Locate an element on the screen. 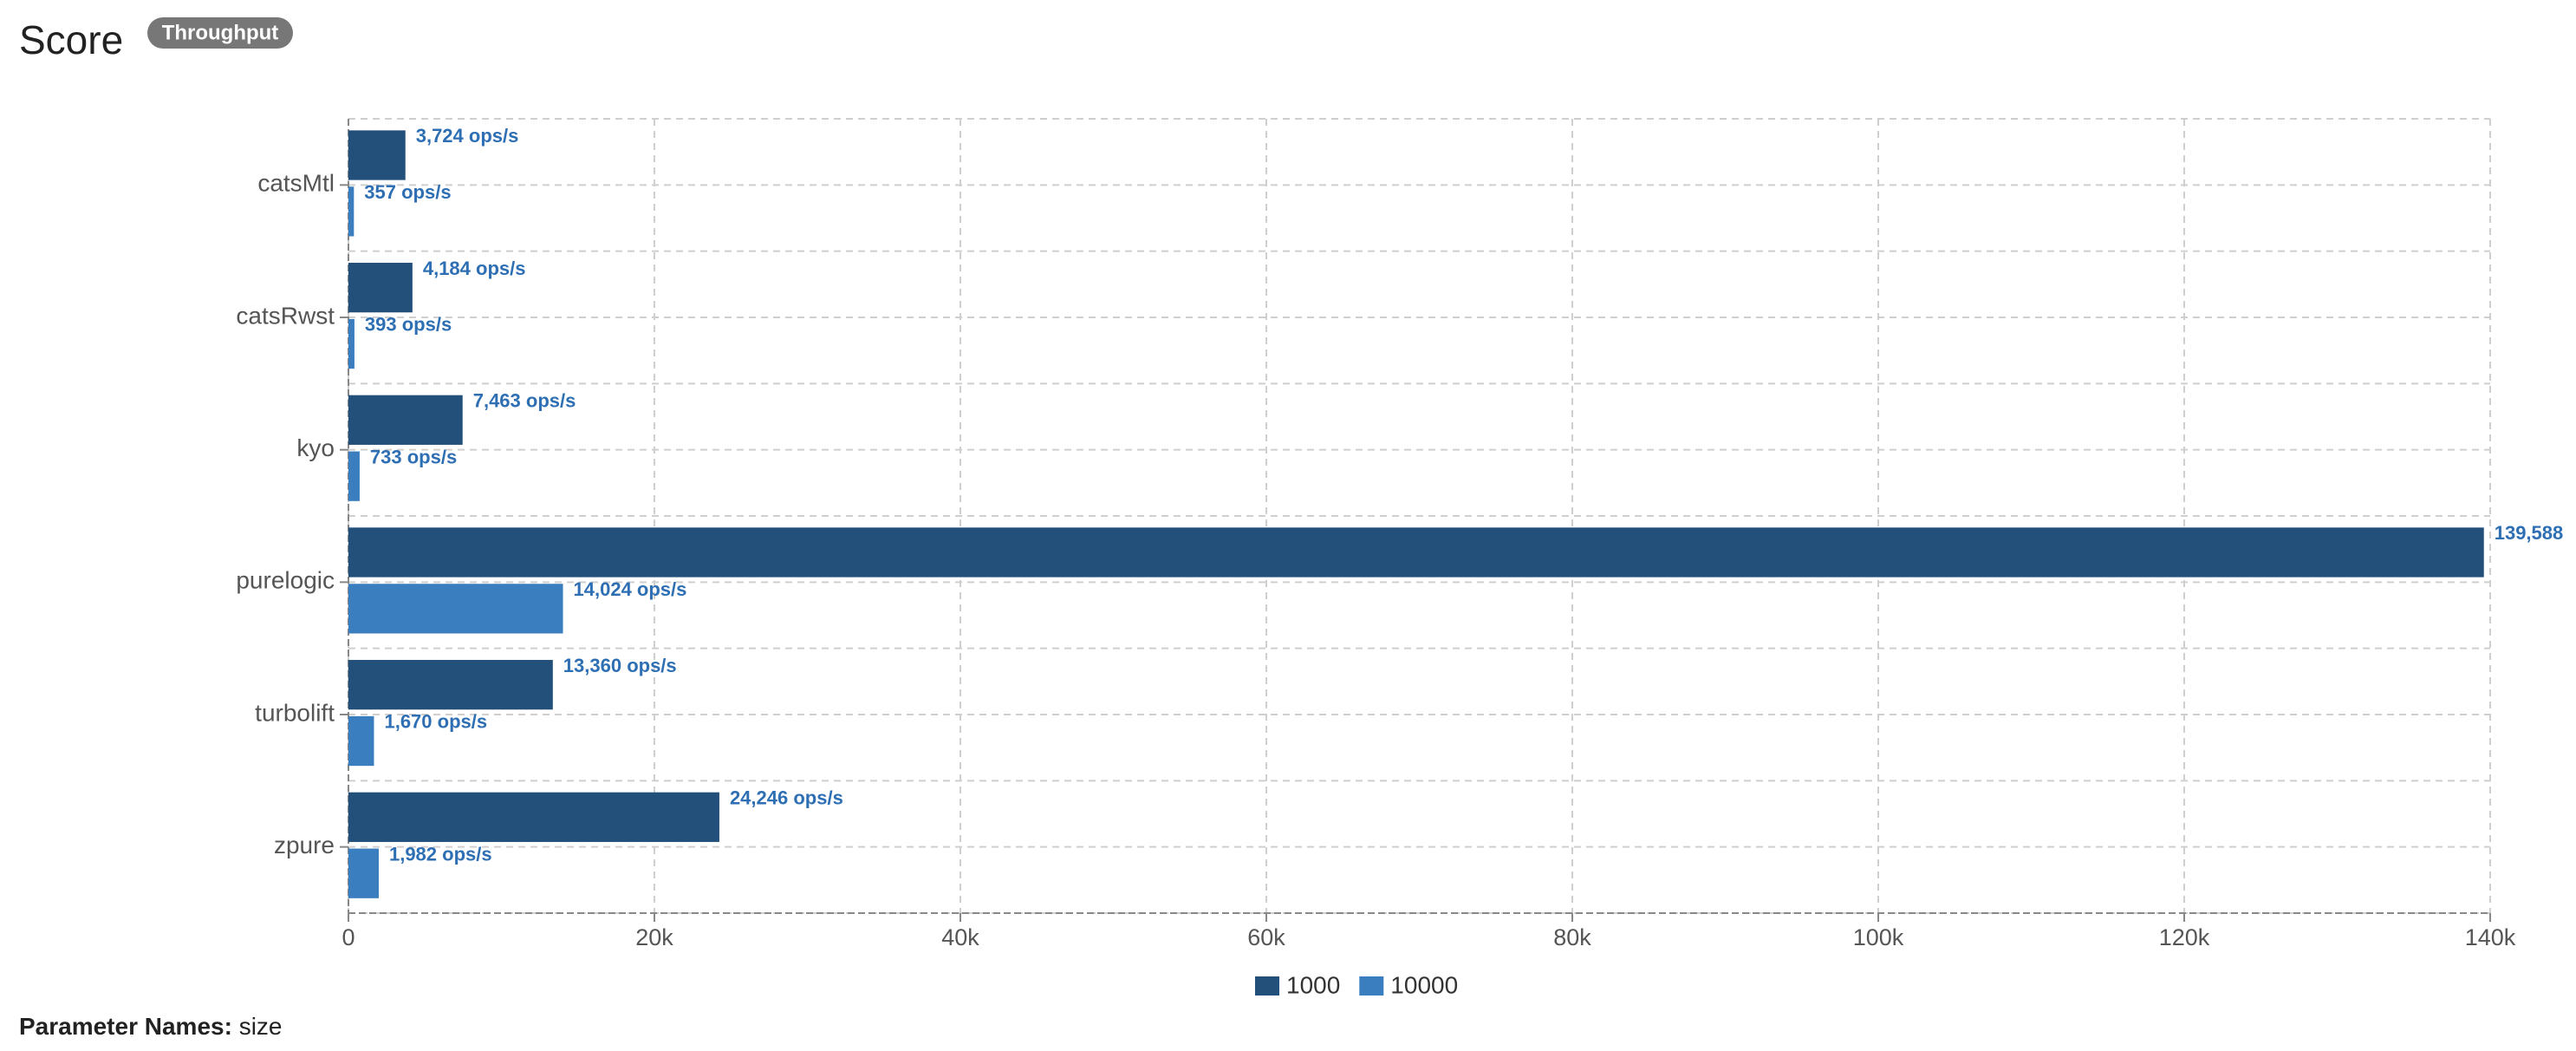  value-label: 1,982 ops/s is located at coordinates (440, 854).